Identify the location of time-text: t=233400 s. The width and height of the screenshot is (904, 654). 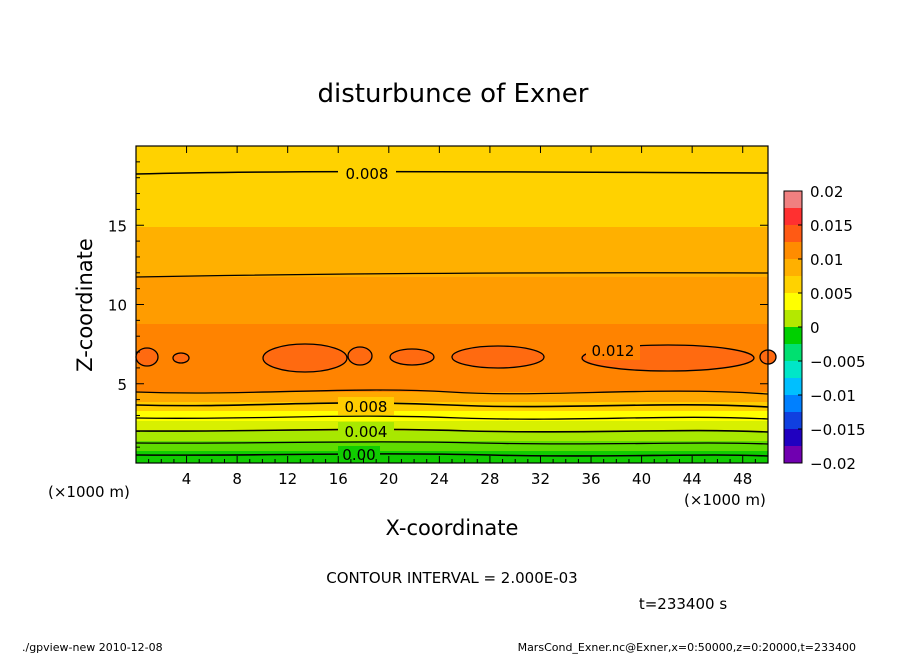
(683, 604).